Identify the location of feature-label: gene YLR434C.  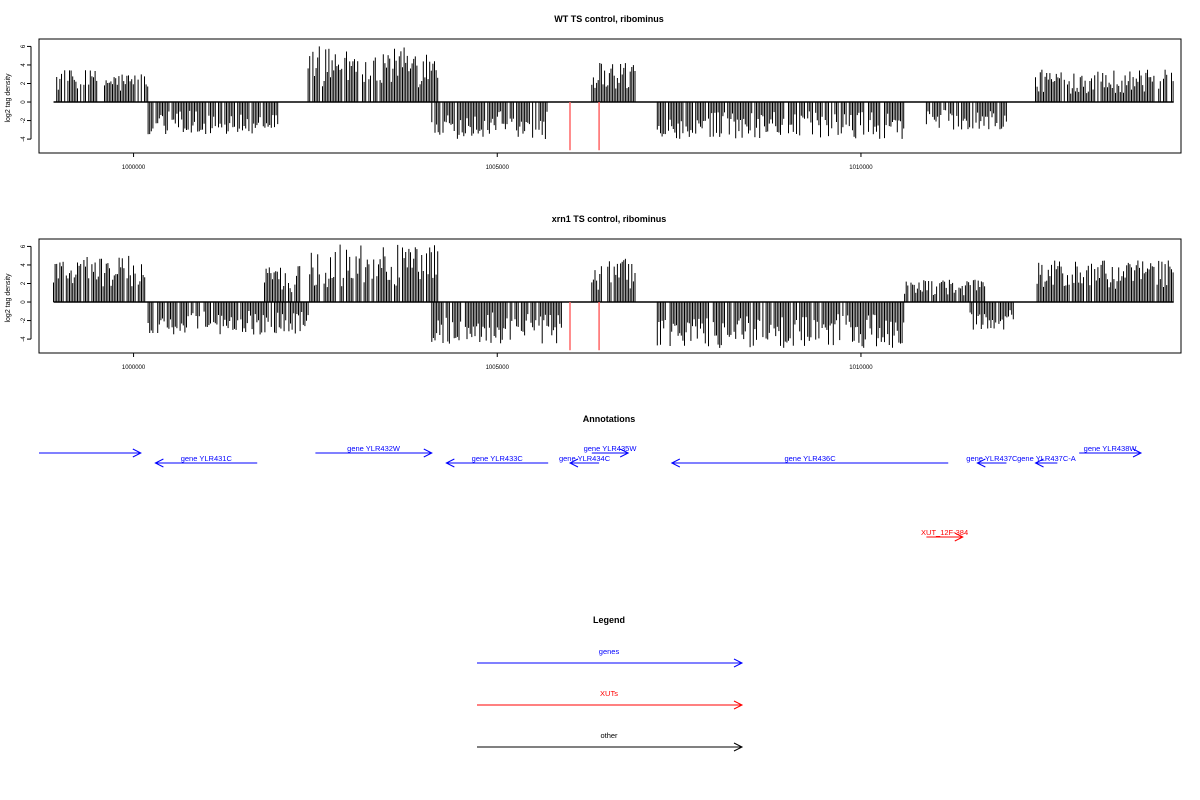
(585, 458).